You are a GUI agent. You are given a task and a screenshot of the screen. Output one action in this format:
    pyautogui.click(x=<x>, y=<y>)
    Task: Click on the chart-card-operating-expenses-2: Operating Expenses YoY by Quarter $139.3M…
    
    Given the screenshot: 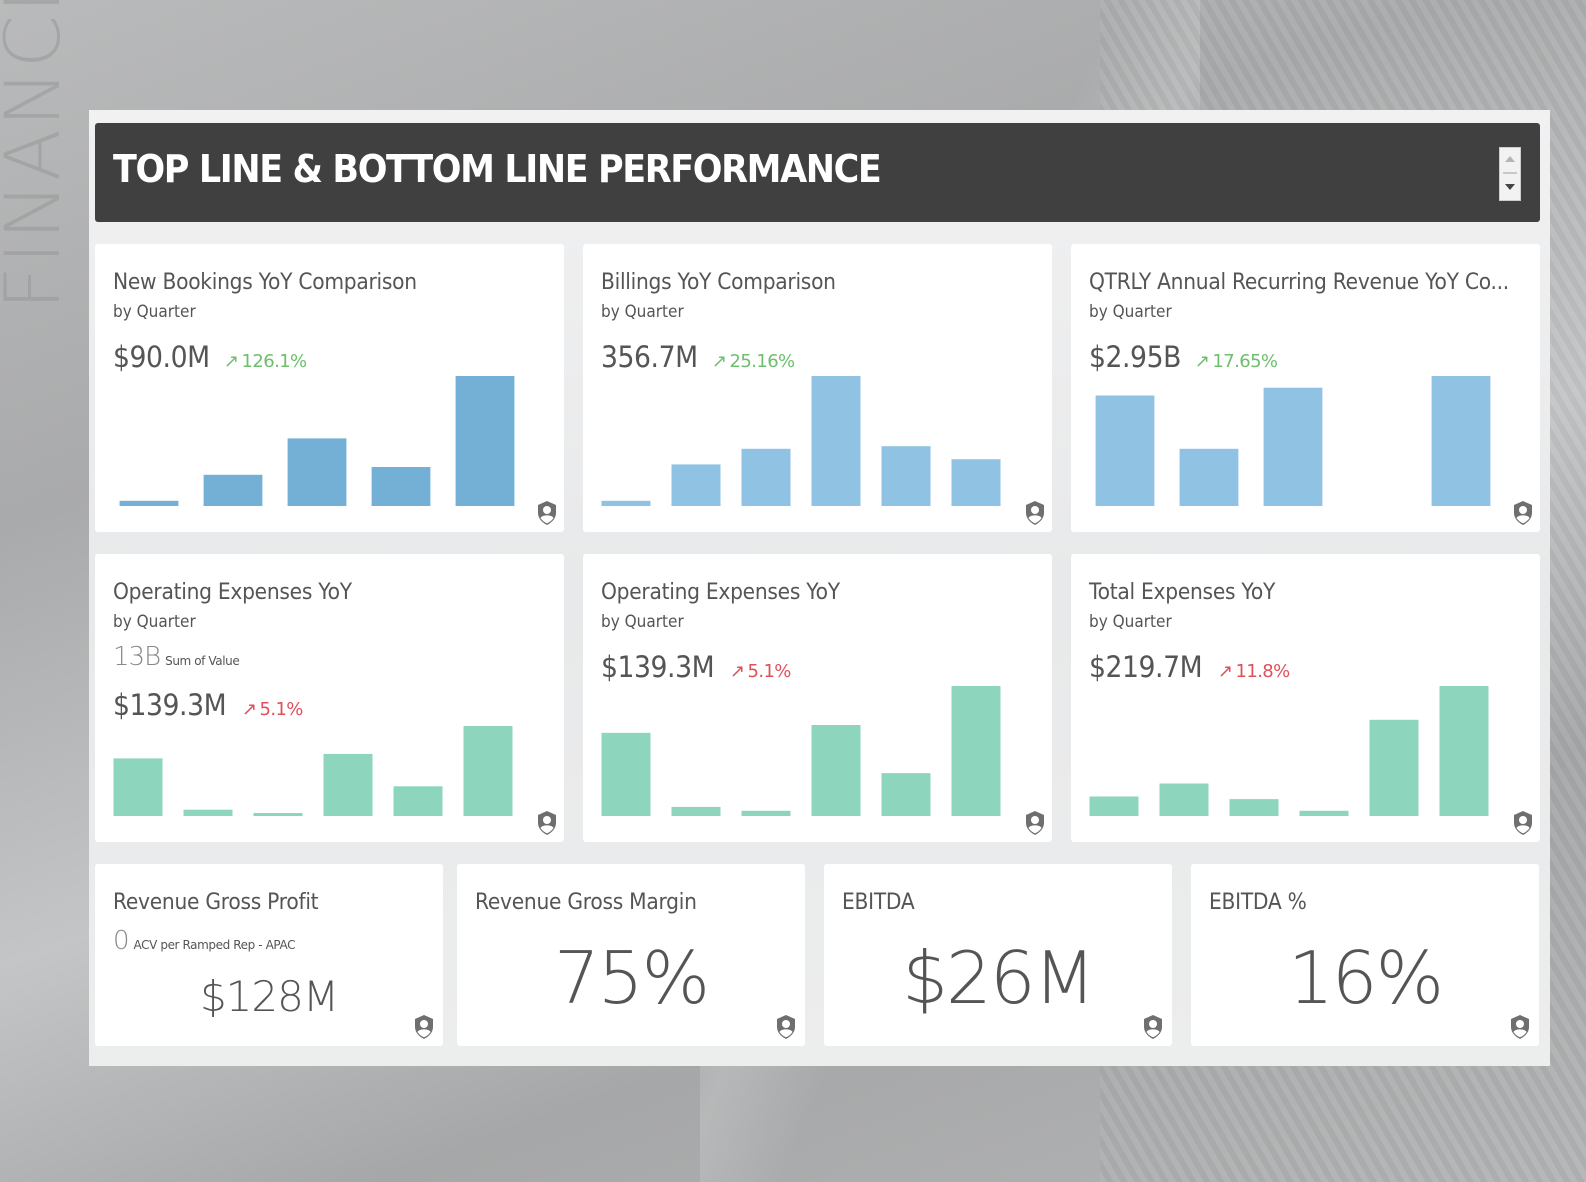 What is the action you would take?
    pyautogui.click(x=817, y=698)
    